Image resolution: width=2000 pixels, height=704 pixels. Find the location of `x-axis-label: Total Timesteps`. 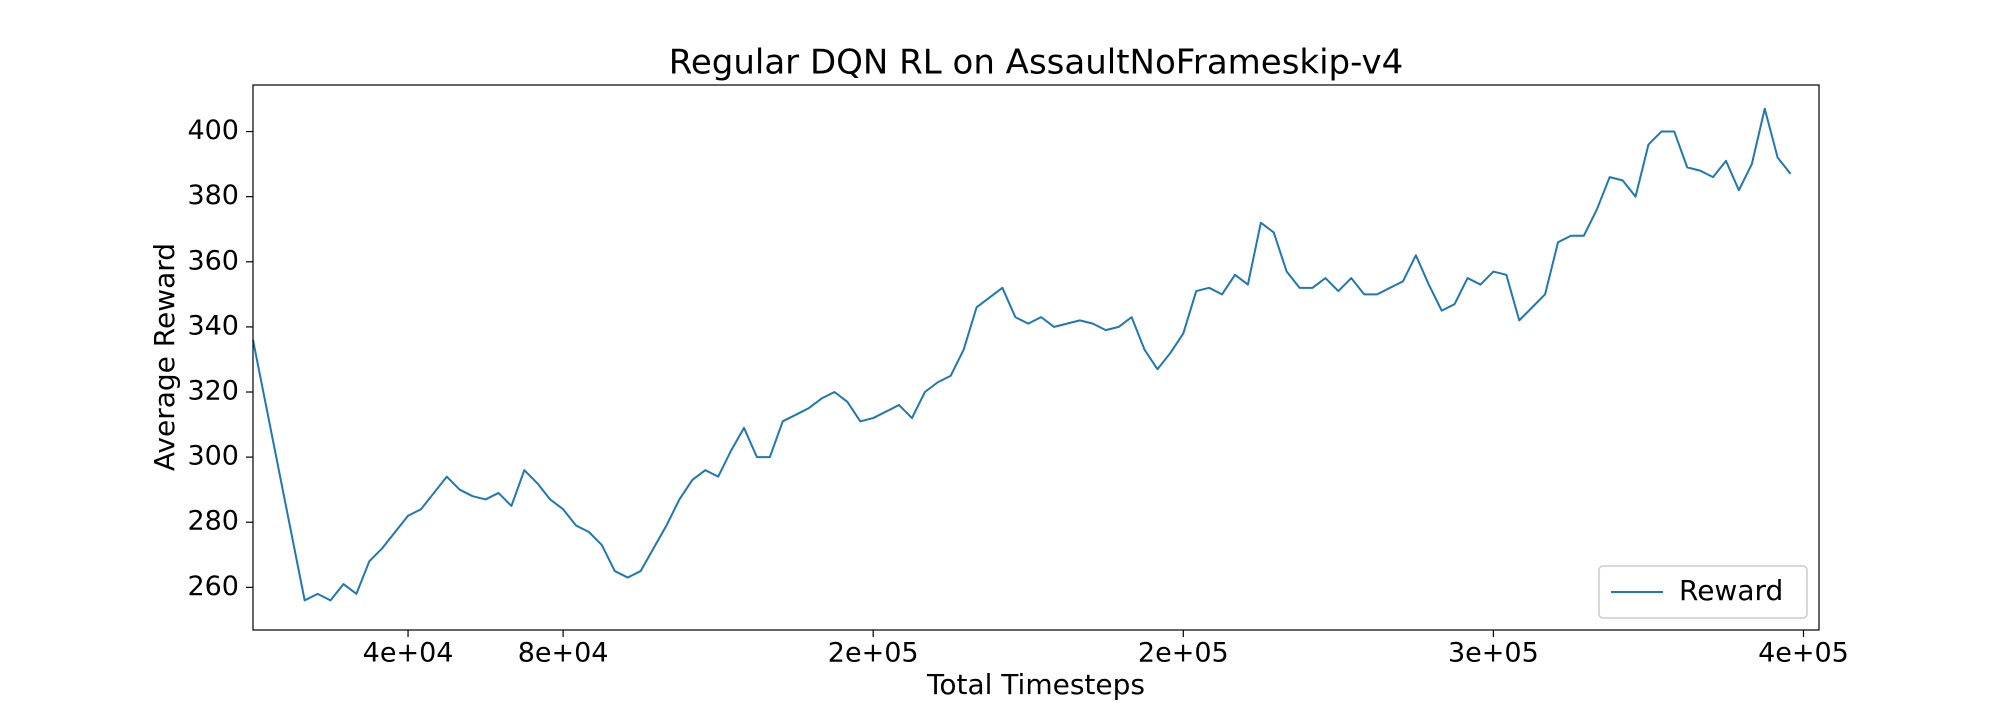

x-axis-label: Total Timesteps is located at coordinates (1035, 684).